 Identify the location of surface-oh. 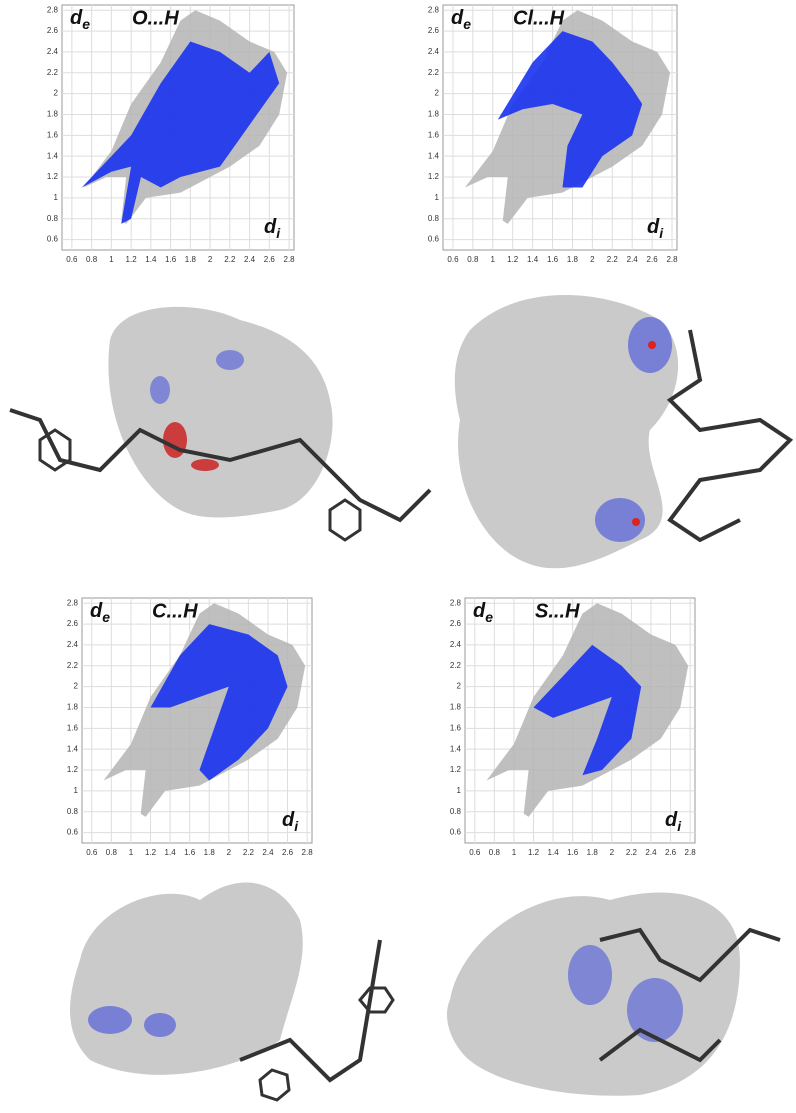
(220, 424).